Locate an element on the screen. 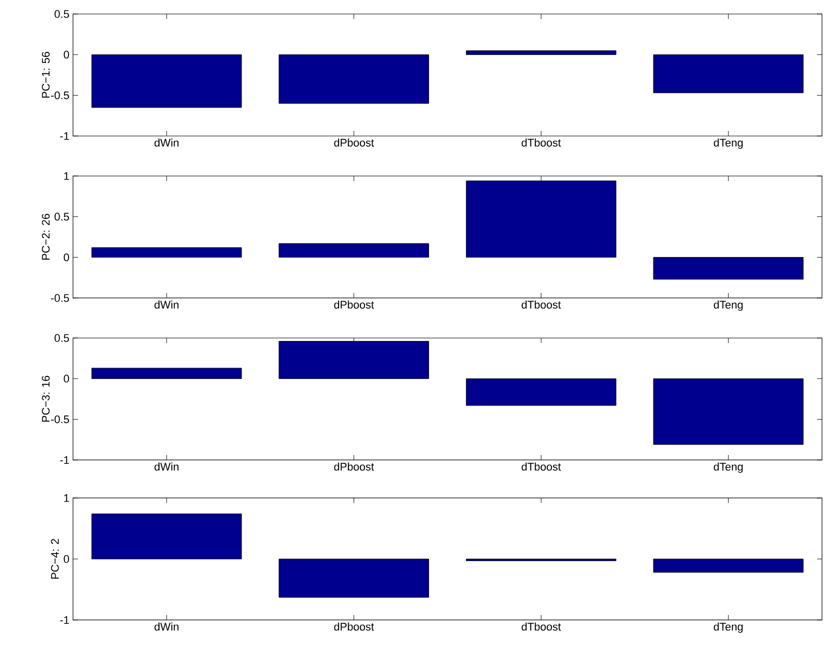 This screenshot has height=650, width=836. y-axis-title: PC−2: 26 is located at coordinates (46, 237).